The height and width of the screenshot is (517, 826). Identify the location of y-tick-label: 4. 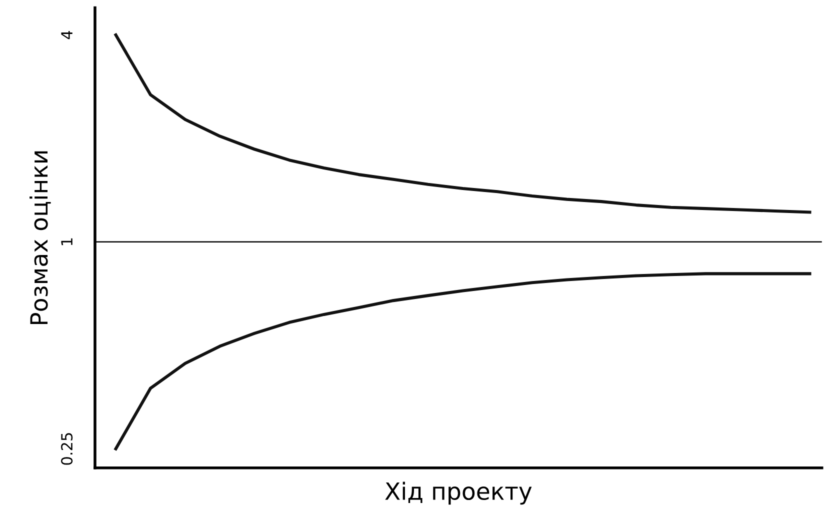
(66, 35).